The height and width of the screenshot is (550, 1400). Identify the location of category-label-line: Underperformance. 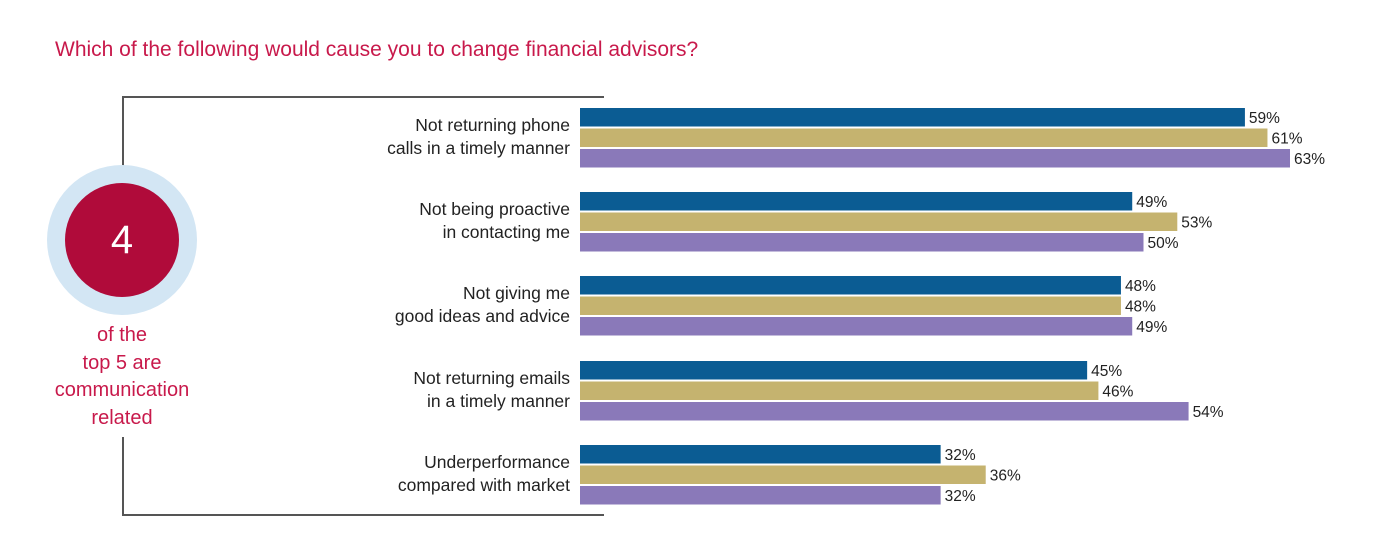
(497, 462).